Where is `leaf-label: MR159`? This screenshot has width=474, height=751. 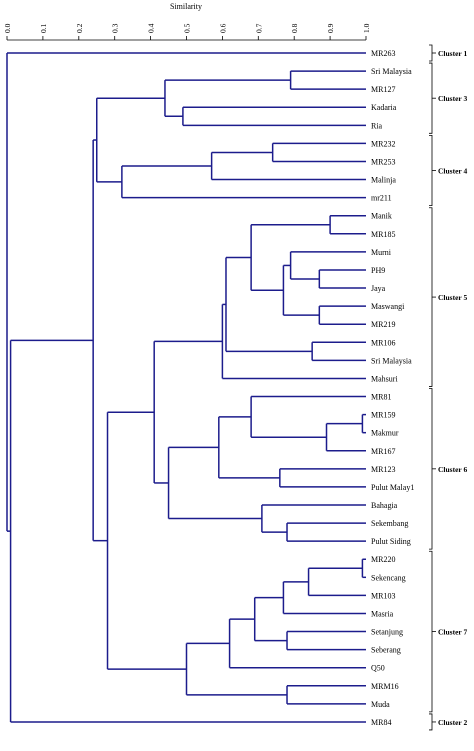
leaf-label: MR159 is located at coordinates (383, 415).